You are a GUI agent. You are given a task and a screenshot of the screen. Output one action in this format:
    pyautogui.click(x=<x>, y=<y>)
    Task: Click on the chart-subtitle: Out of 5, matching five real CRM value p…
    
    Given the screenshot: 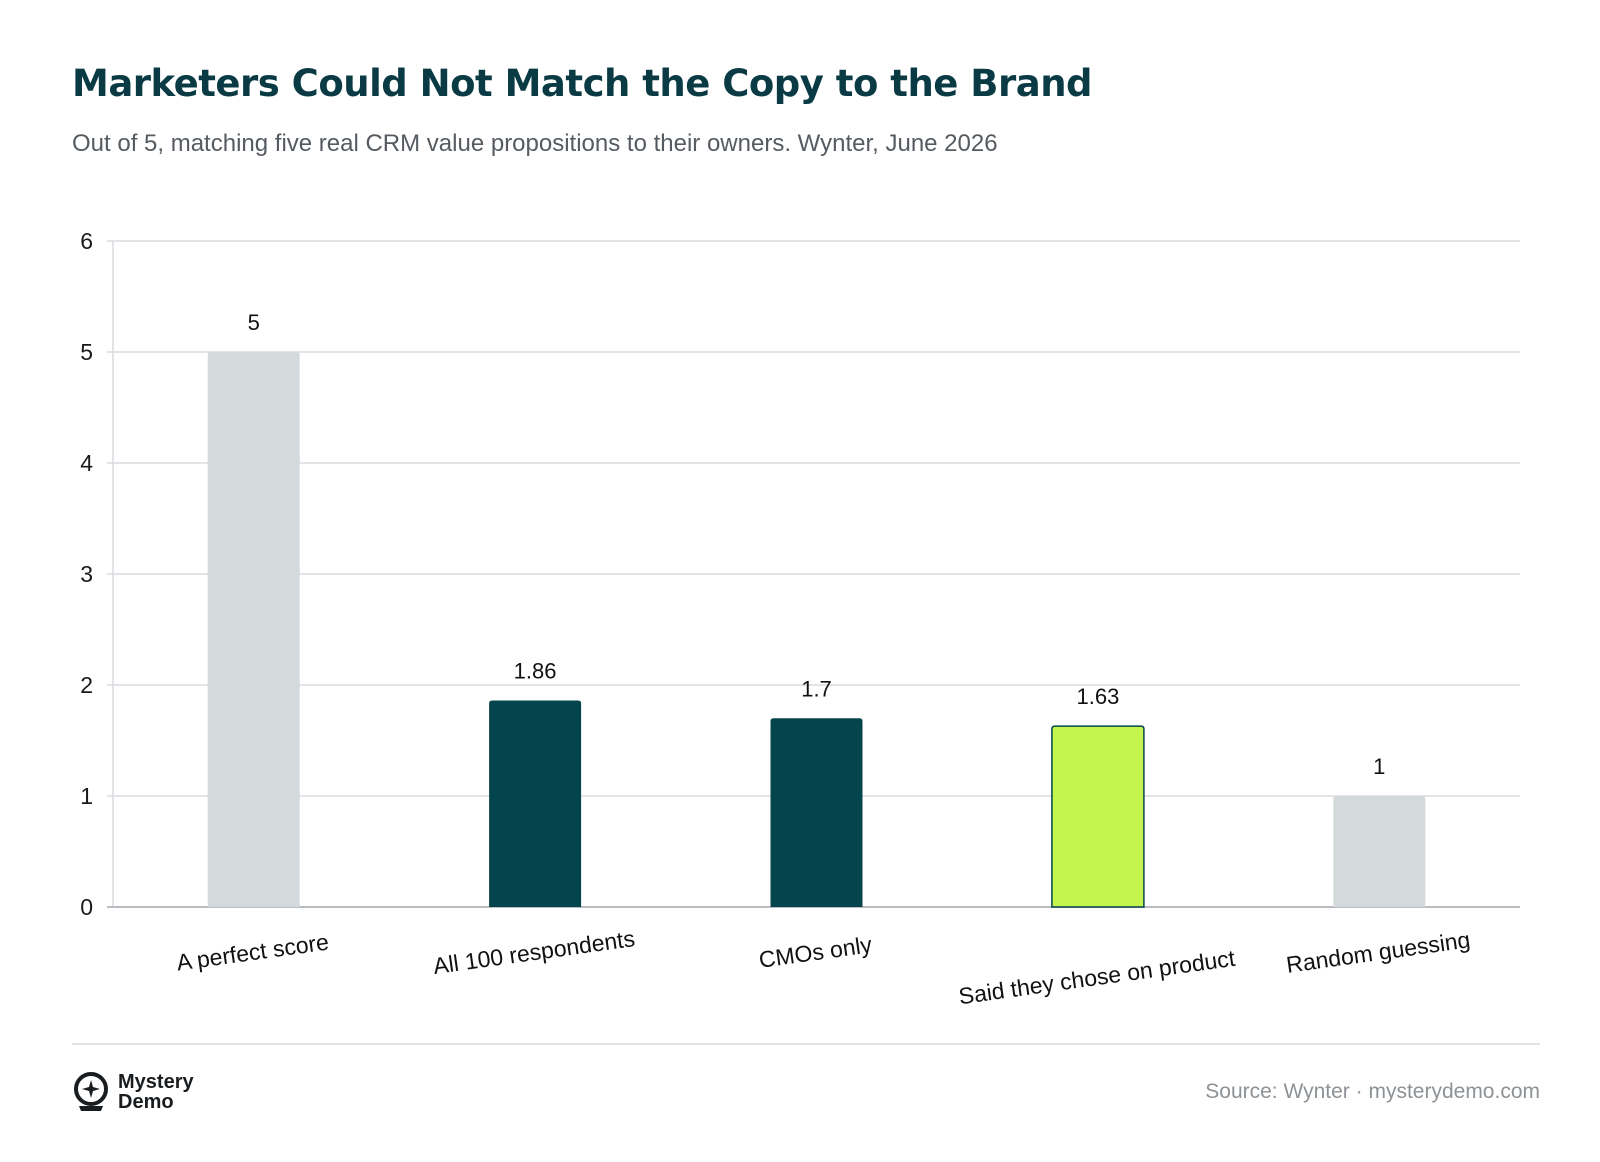 What is the action you would take?
    pyautogui.click(x=535, y=143)
    